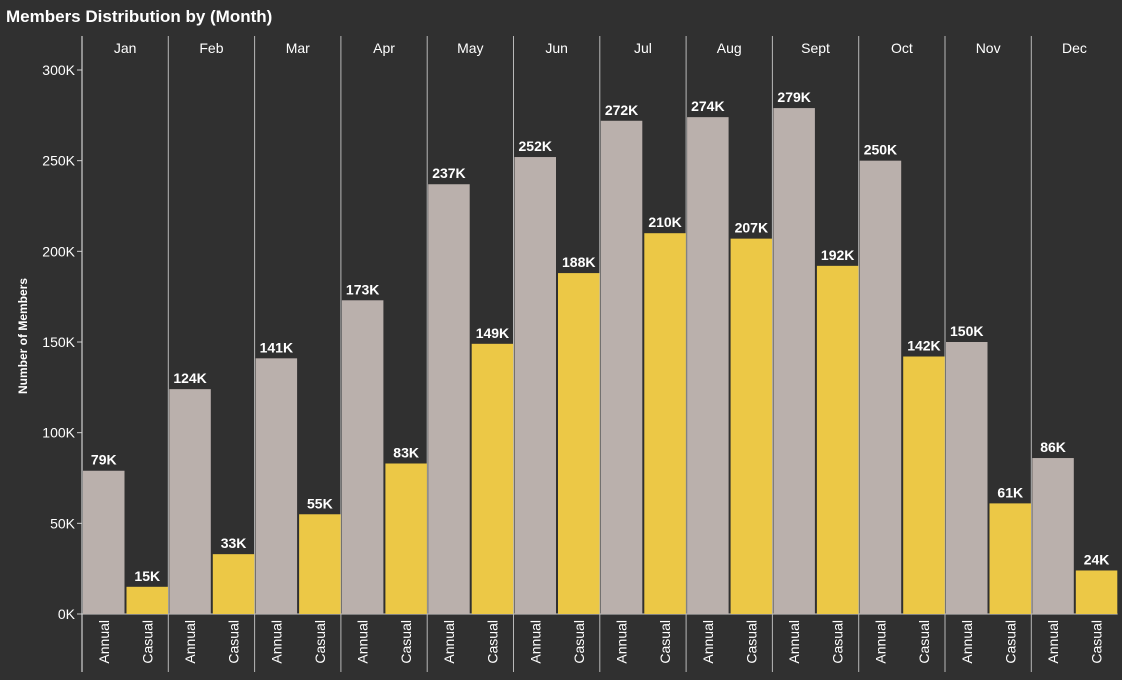 The image size is (1122, 680). I want to click on bar-value-label: 150K, so click(966, 331).